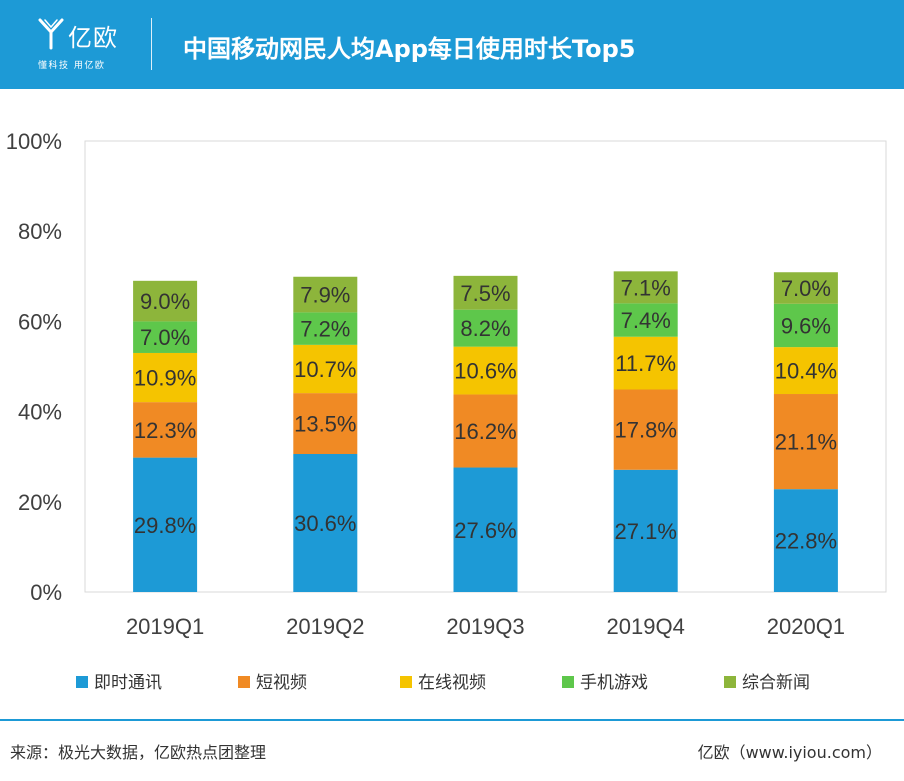 This screenshot has height=781, width=904. Describe the element at coordinates (138, 752) in the screenshot. I see `source-note: 来源：极光大数据，亿欧热点团整理` at that location.